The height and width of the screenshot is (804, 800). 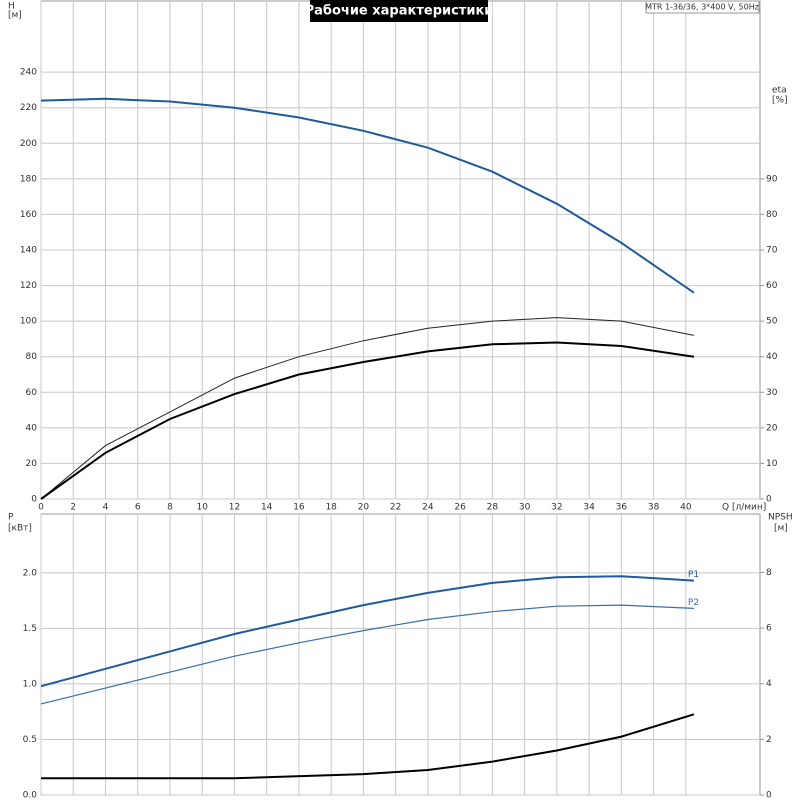 I want to click on x-tick-label: 10, so click(x=202, y=508).